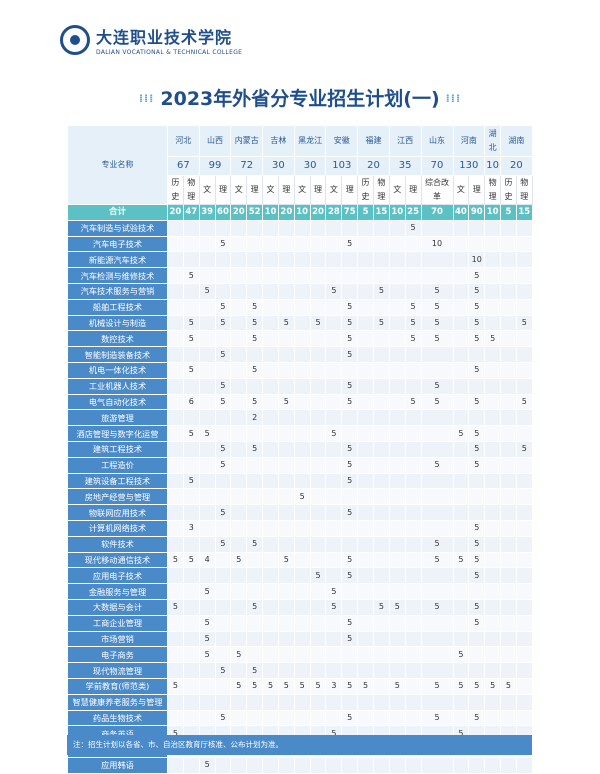 The image size is (600, 774). Describe the element at coordinates (334, 686) in the screenshot. I see `plan-cell: 3` at that location.